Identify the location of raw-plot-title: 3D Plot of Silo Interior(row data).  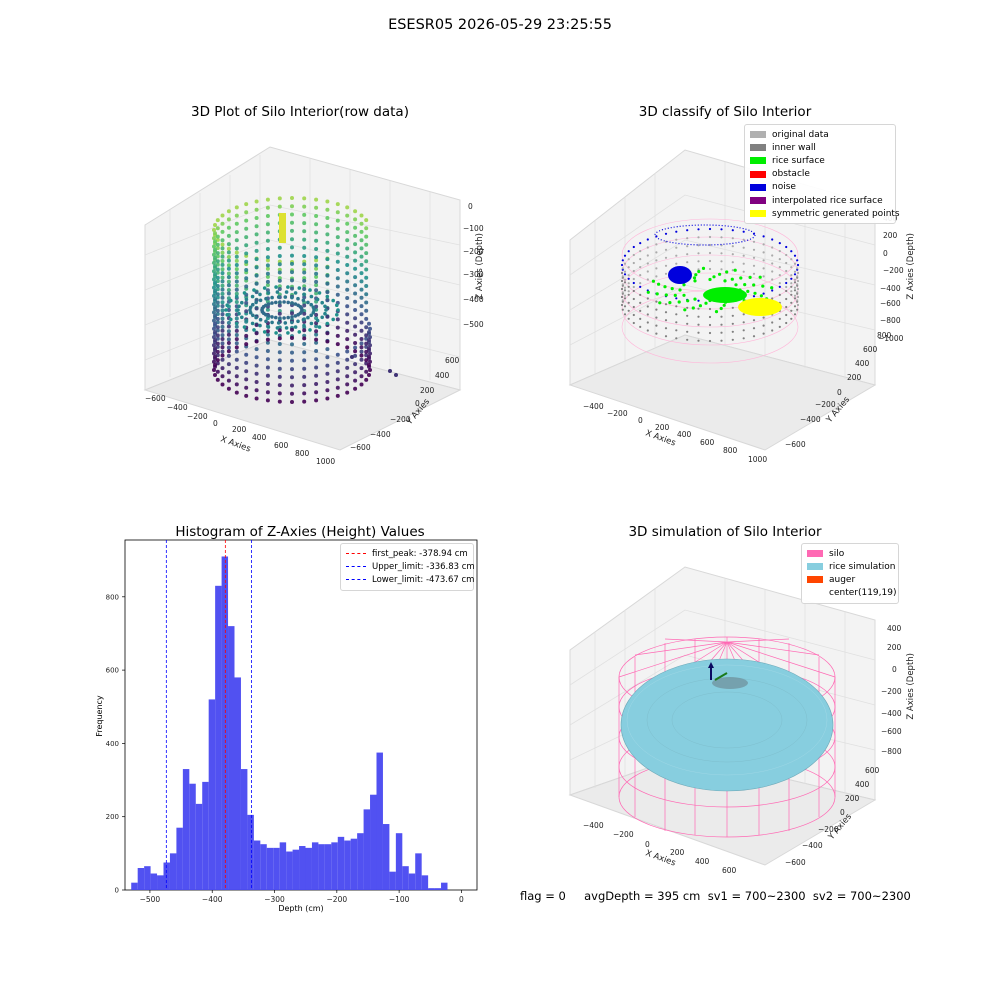
(300, 112).